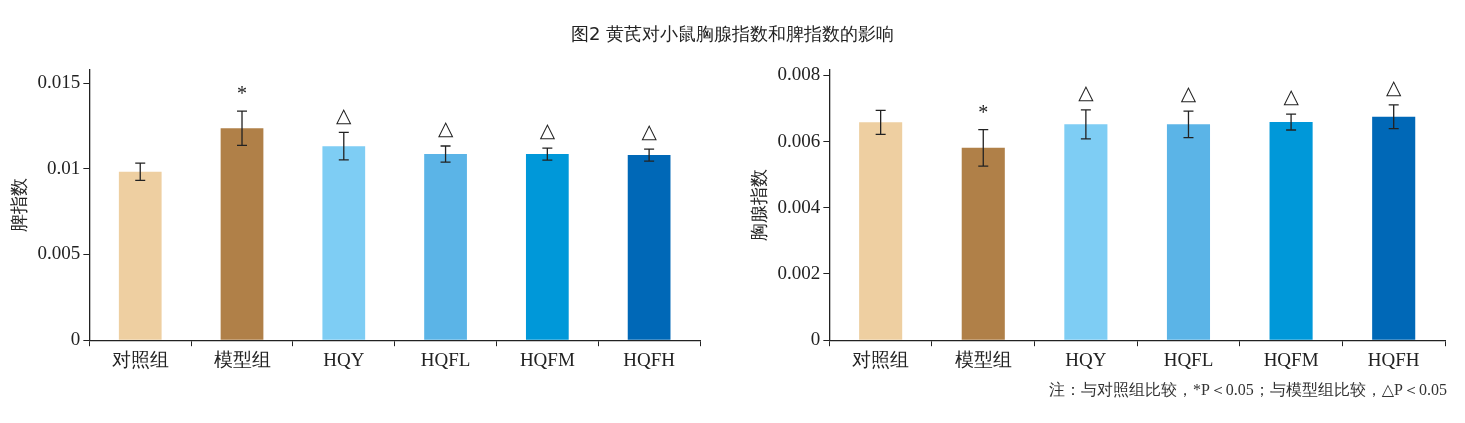 The image size is (1465, 423). Describe the element at coordinates (758, 204) in the screenshot. I see `y-axis-title: 胸腺指数` at that location.